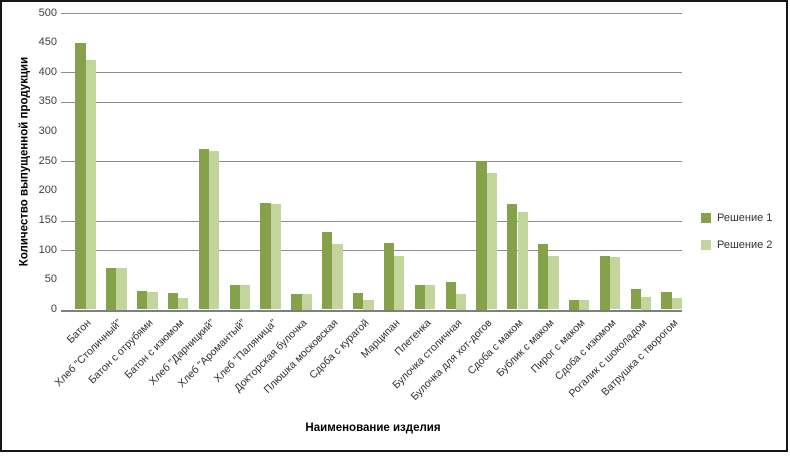 This screenshot has width=790, height=457. Describe the element at coordinates (47, 131) in the screenshot. I see `y-tick-label: 300` at that location.